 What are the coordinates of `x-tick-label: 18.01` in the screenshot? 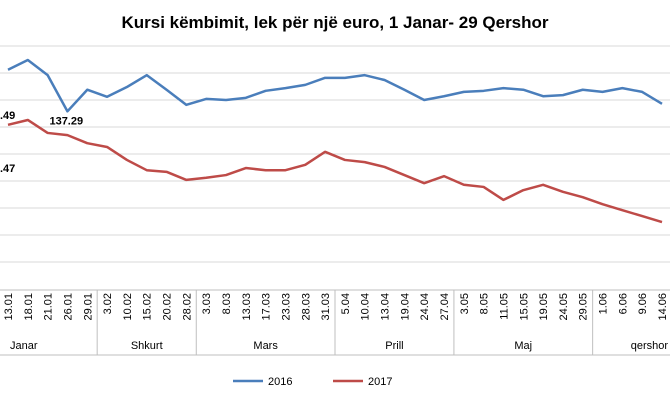 It's located at (29, 307).